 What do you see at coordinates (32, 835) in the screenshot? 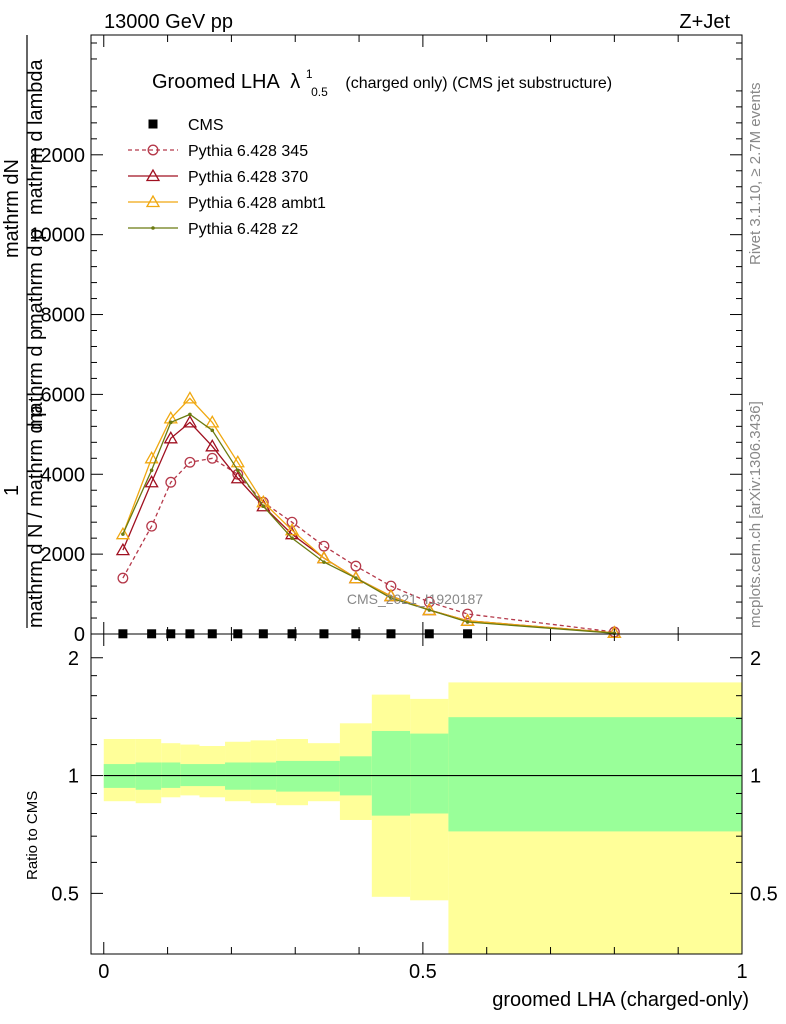
I see `ratio-ylabel: Ratio to CMS` at bounding box center [32, 835].